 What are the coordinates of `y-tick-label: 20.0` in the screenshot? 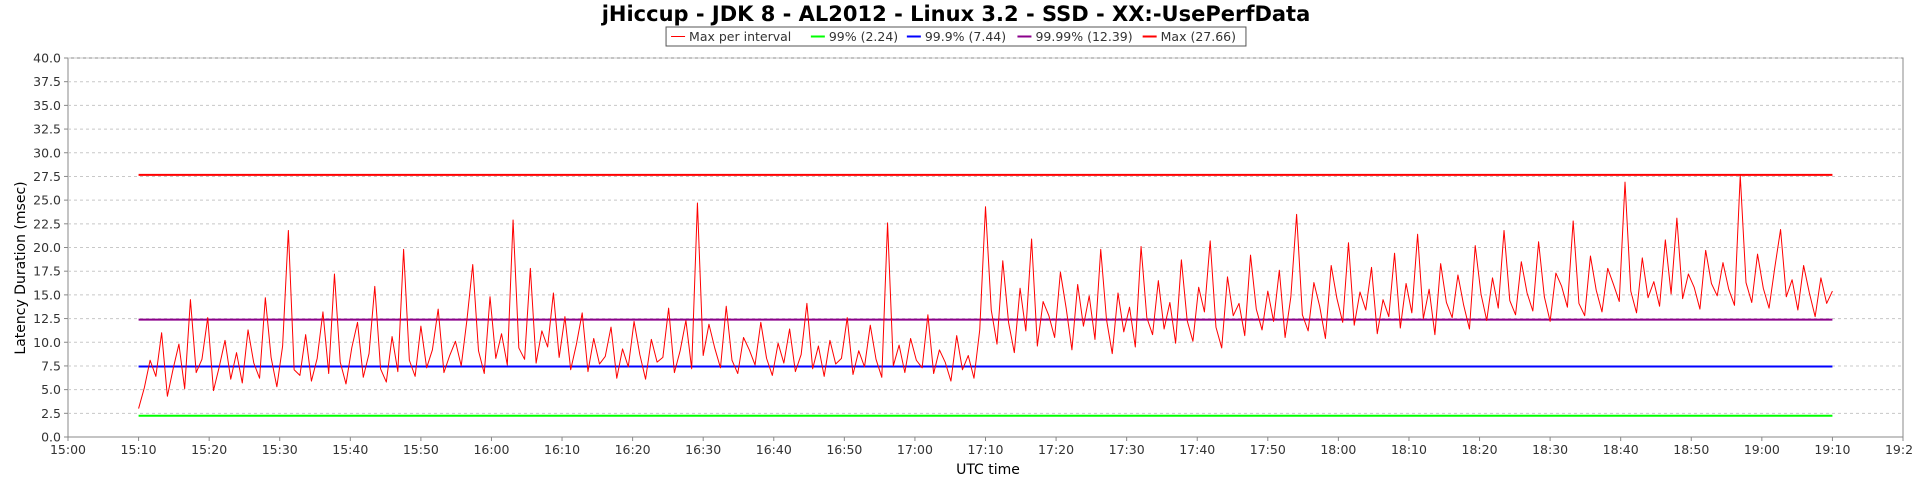 It's located at (47, 247).